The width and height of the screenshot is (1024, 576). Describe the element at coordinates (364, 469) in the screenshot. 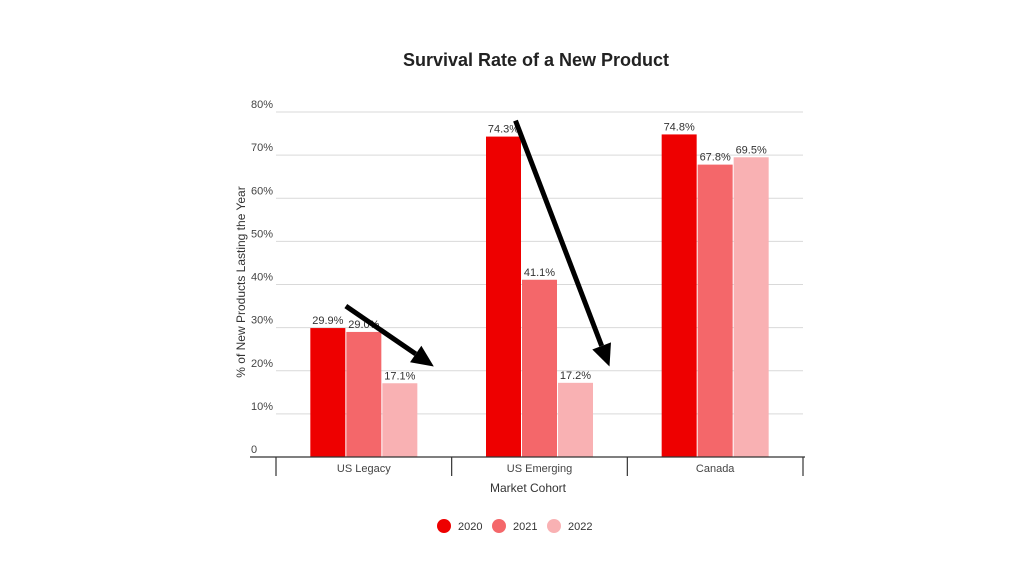

I see `x-tick-label: US Legacy` at that location.